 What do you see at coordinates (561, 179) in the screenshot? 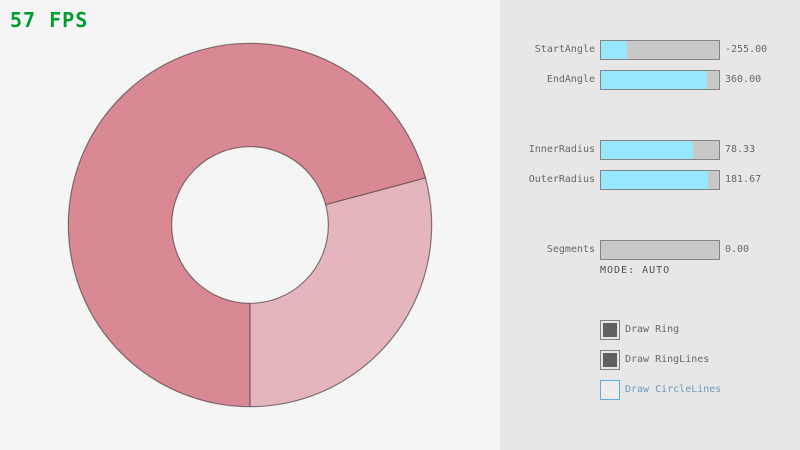
I see `outerradius-label: OuterRadius` at bounding box center [561, 179].